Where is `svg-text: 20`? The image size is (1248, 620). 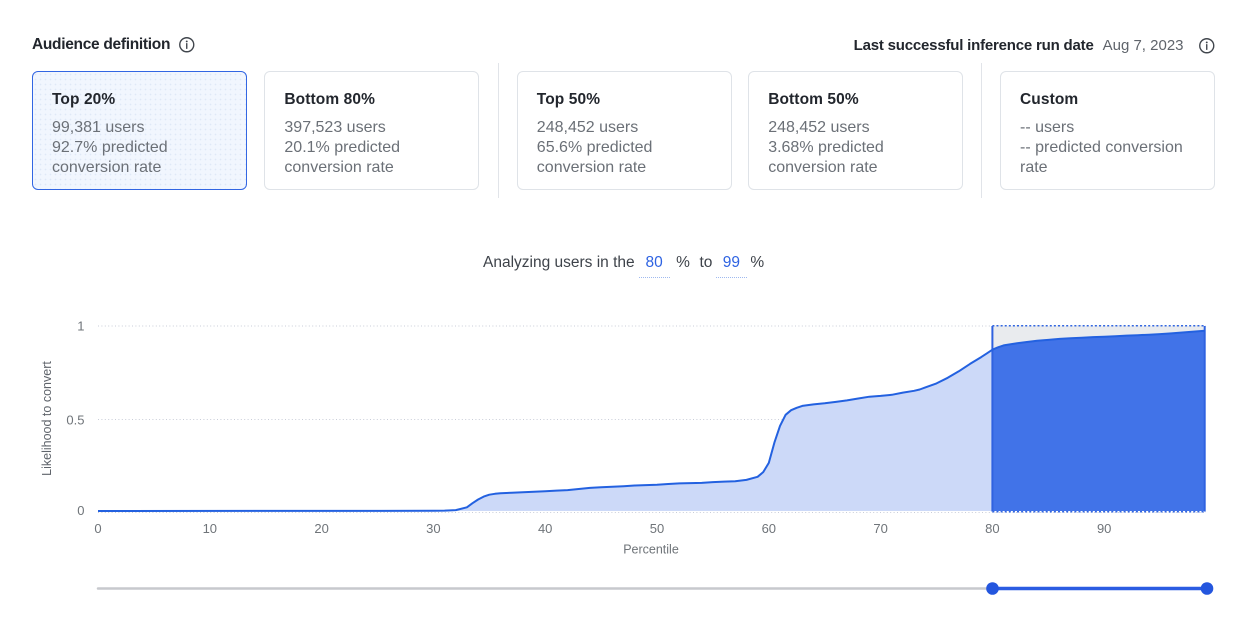
svg-text: 20 is located at coordinates (321, 528).